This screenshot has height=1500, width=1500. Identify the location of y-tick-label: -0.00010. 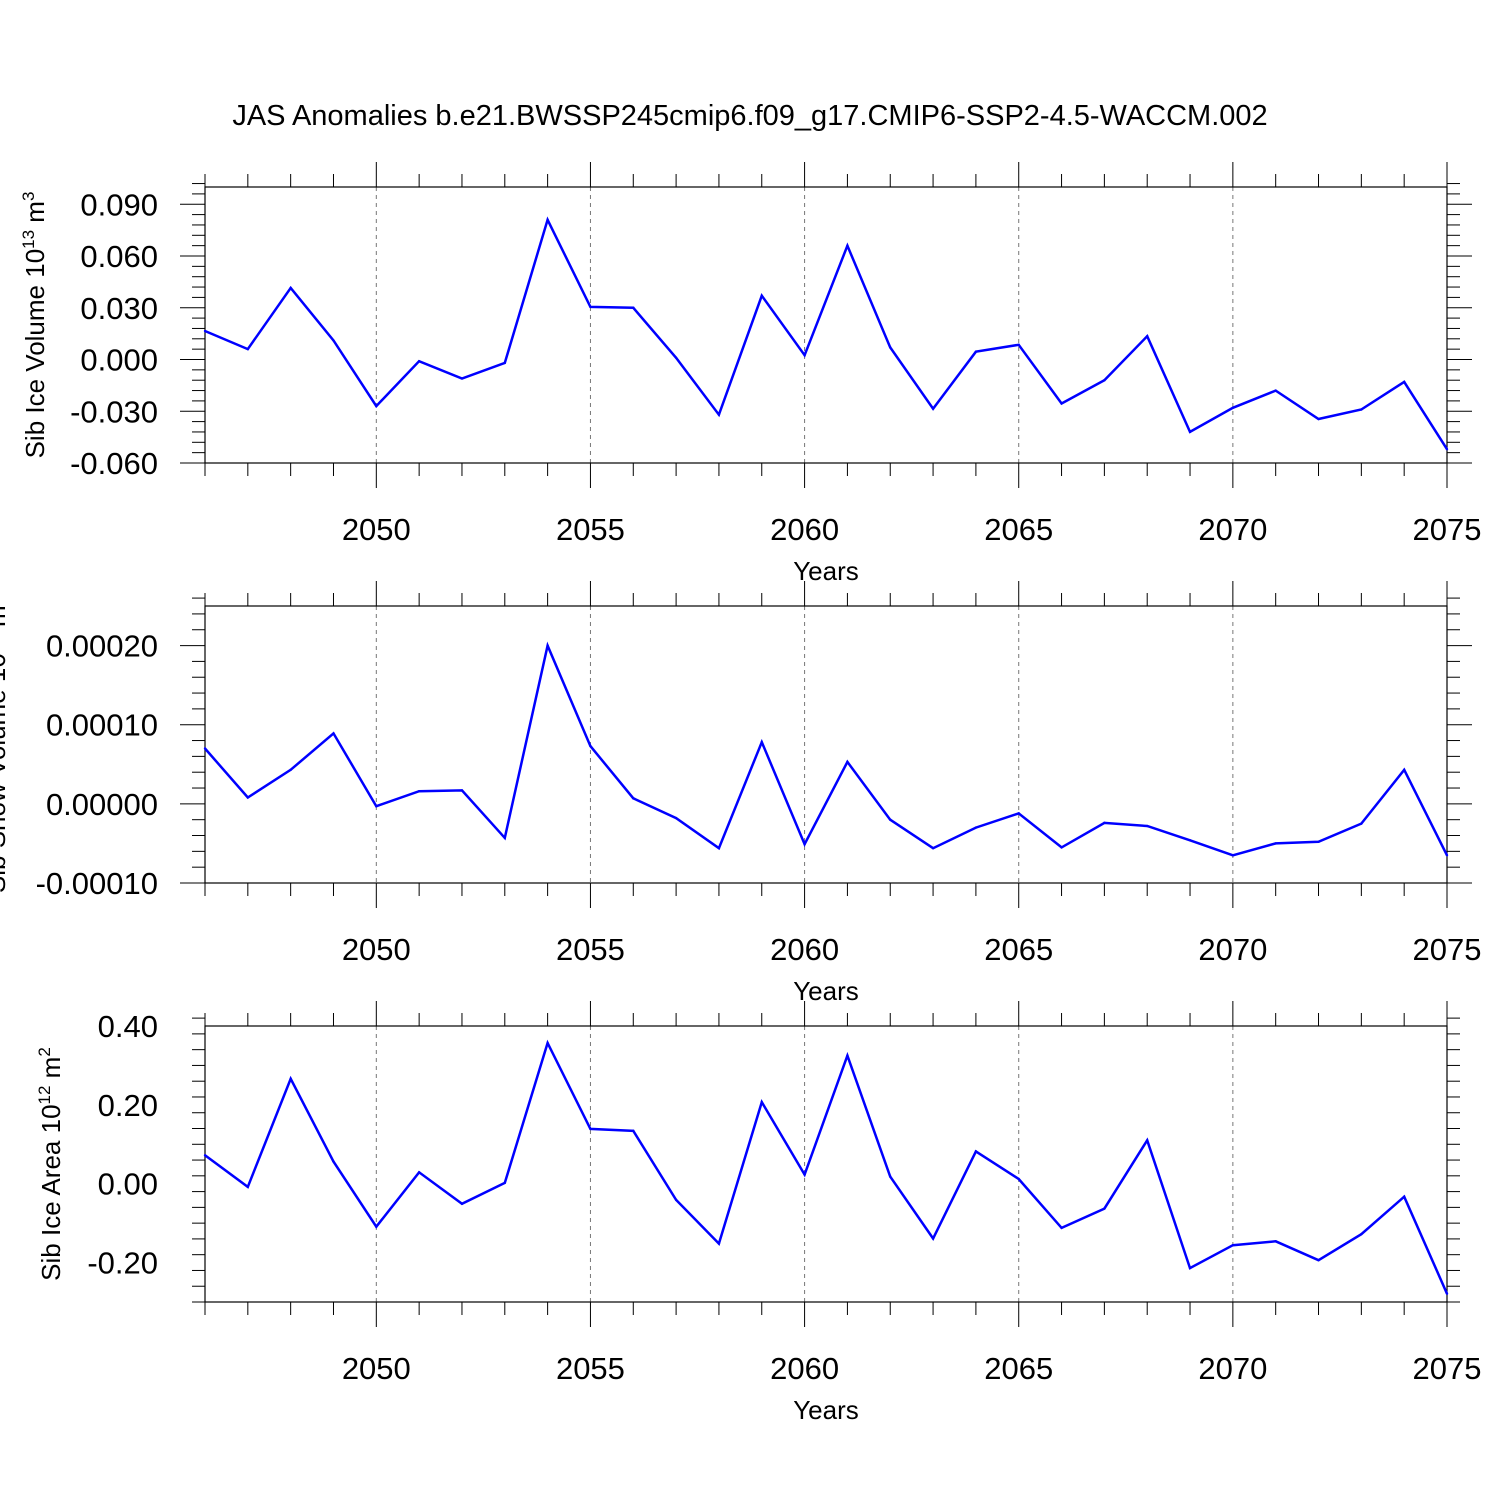
(97, 883).